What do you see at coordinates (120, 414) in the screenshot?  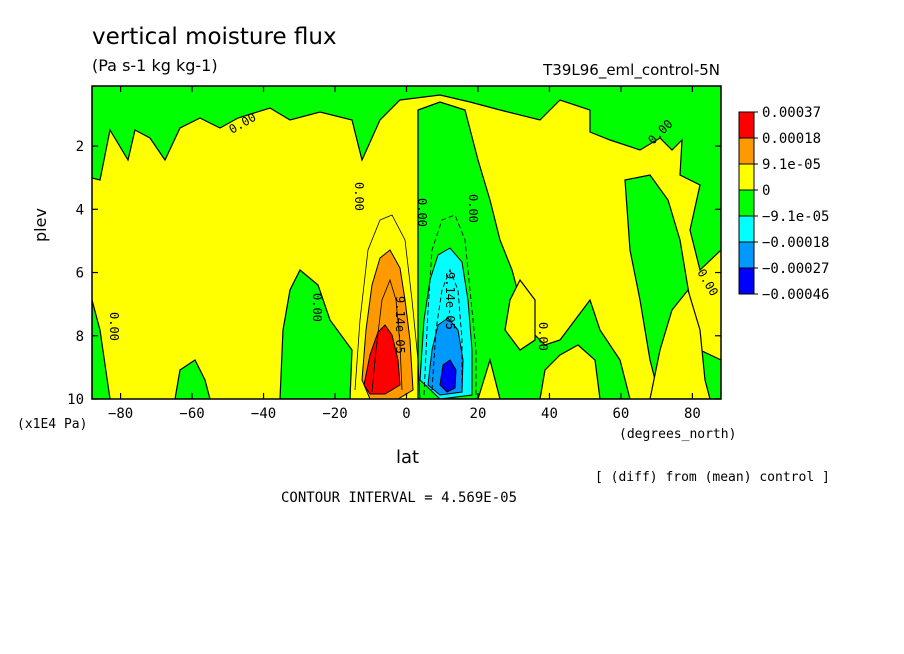 I see `x-tick-label: −80` at bounding box center [120, 414].